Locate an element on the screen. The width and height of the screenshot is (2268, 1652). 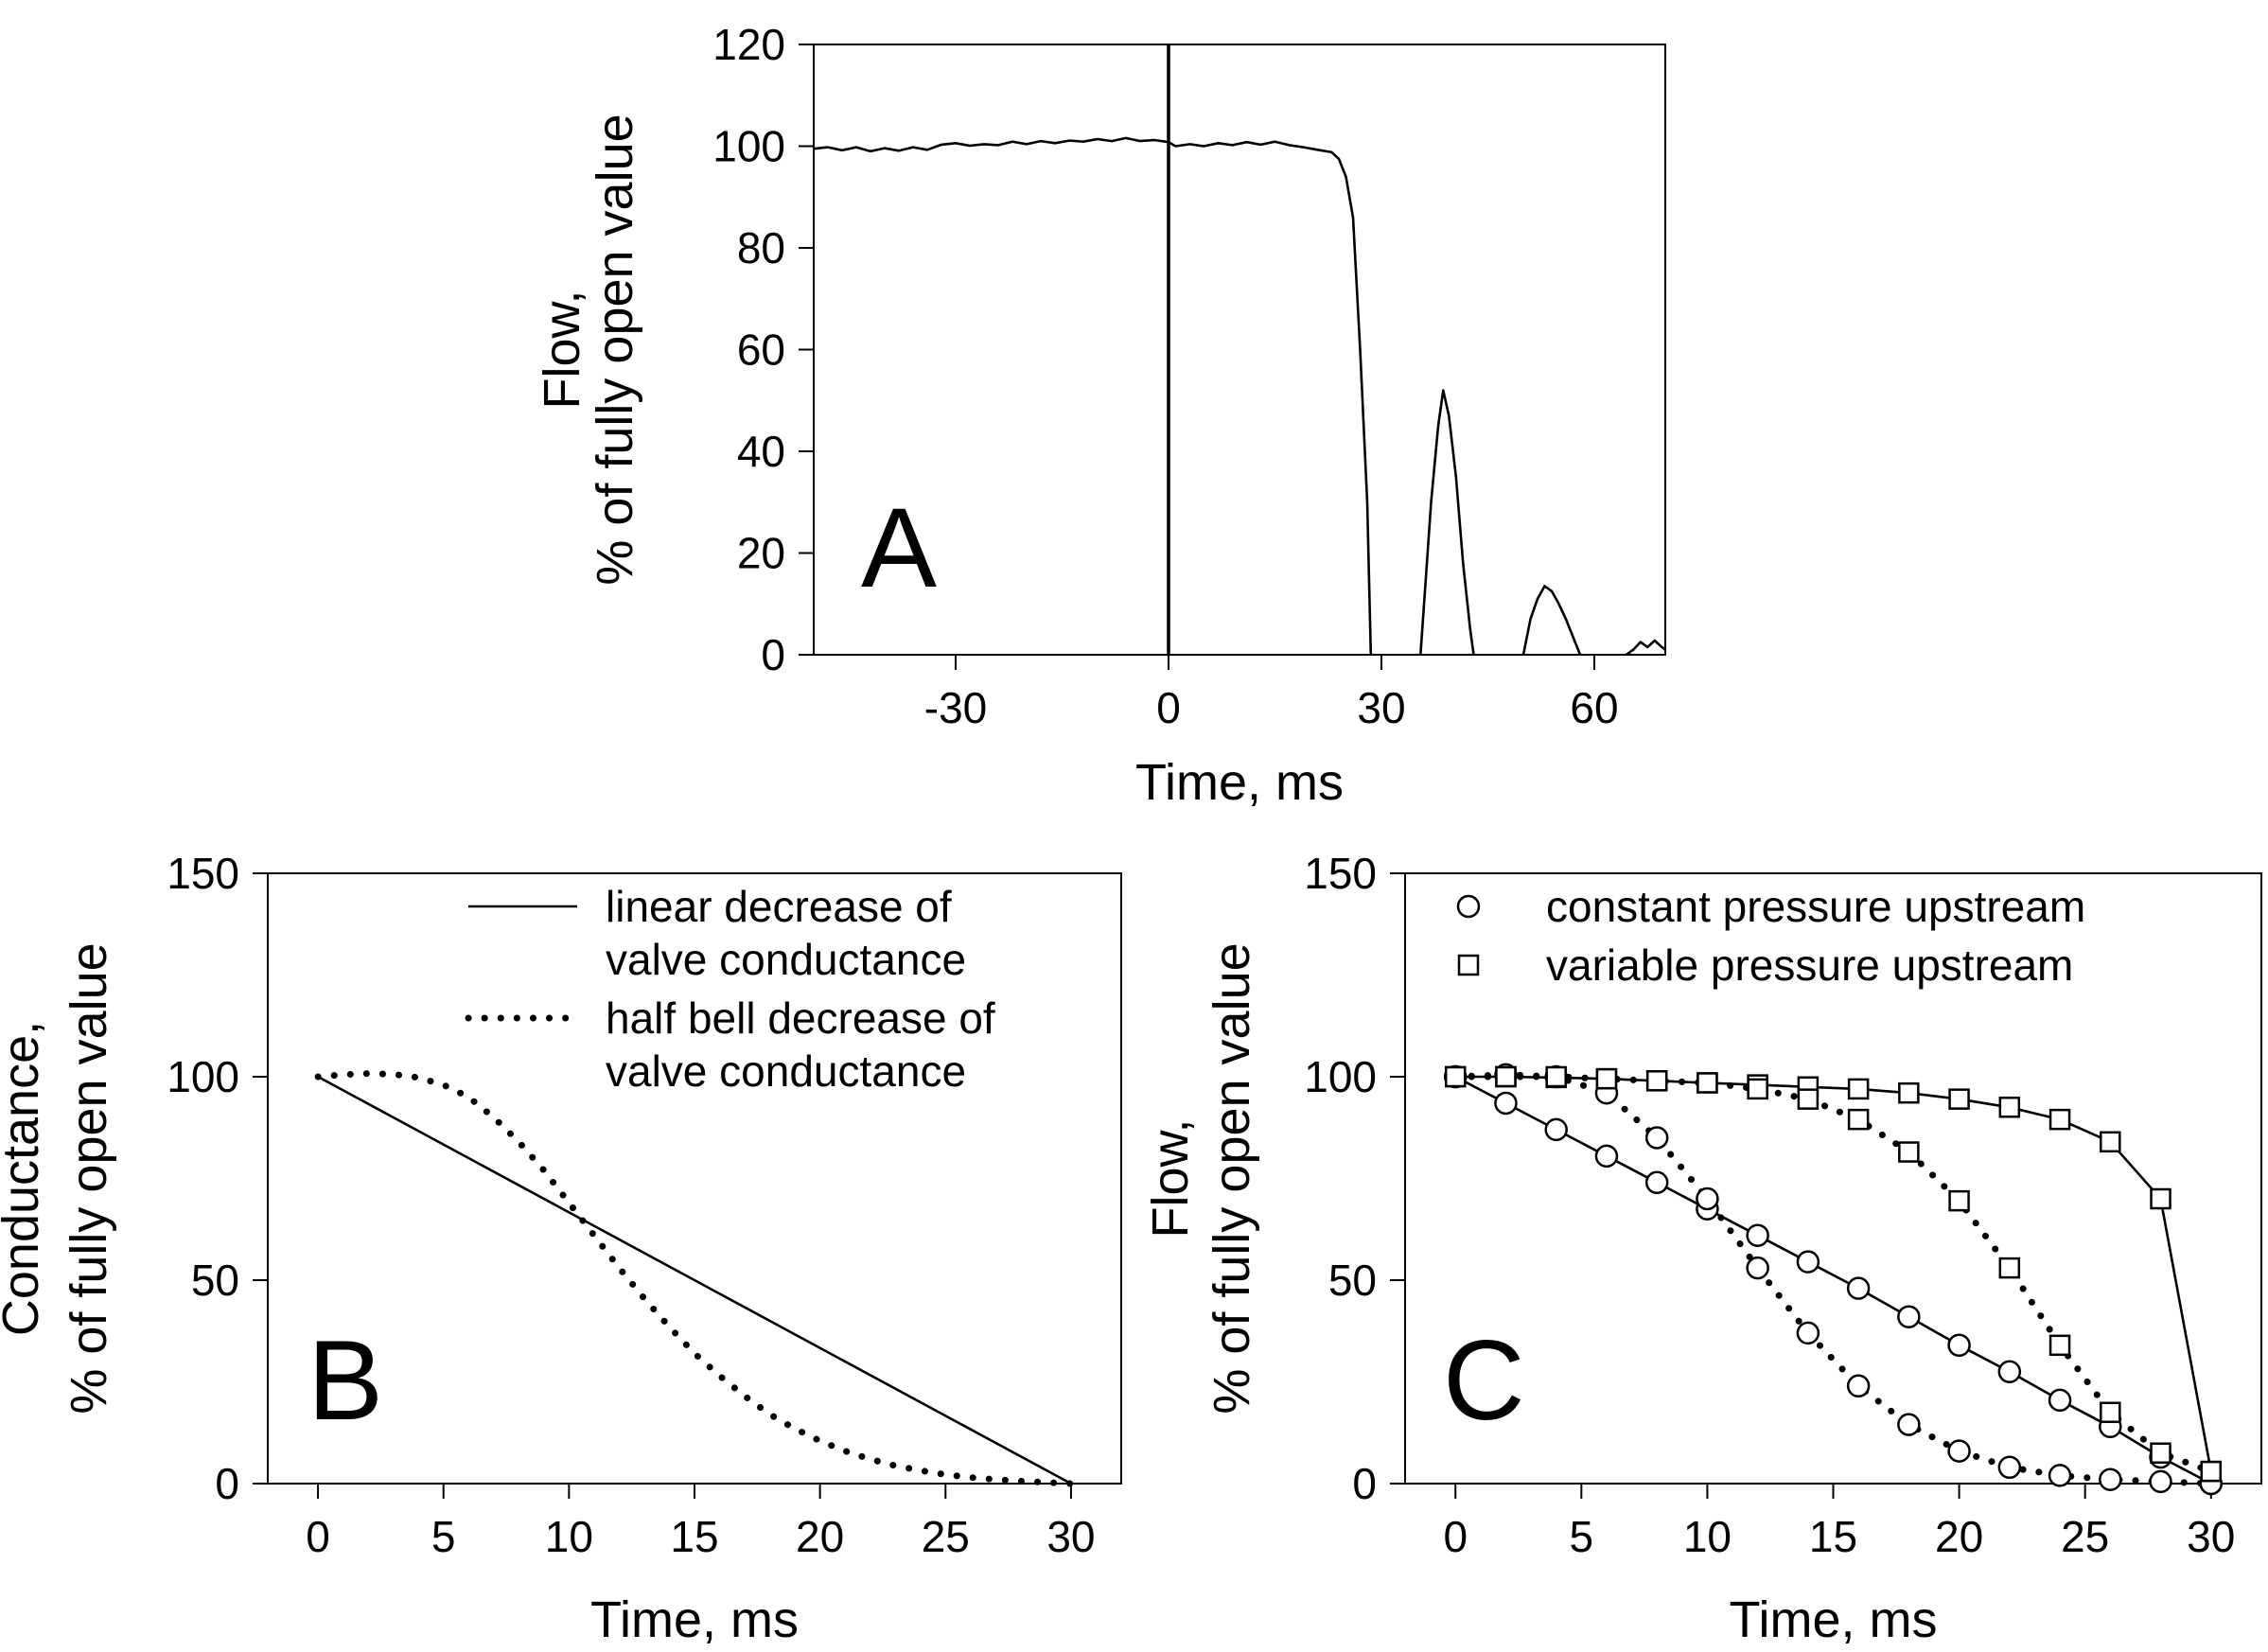
y-tick-label: 120 is located at coordinates (748, 44).